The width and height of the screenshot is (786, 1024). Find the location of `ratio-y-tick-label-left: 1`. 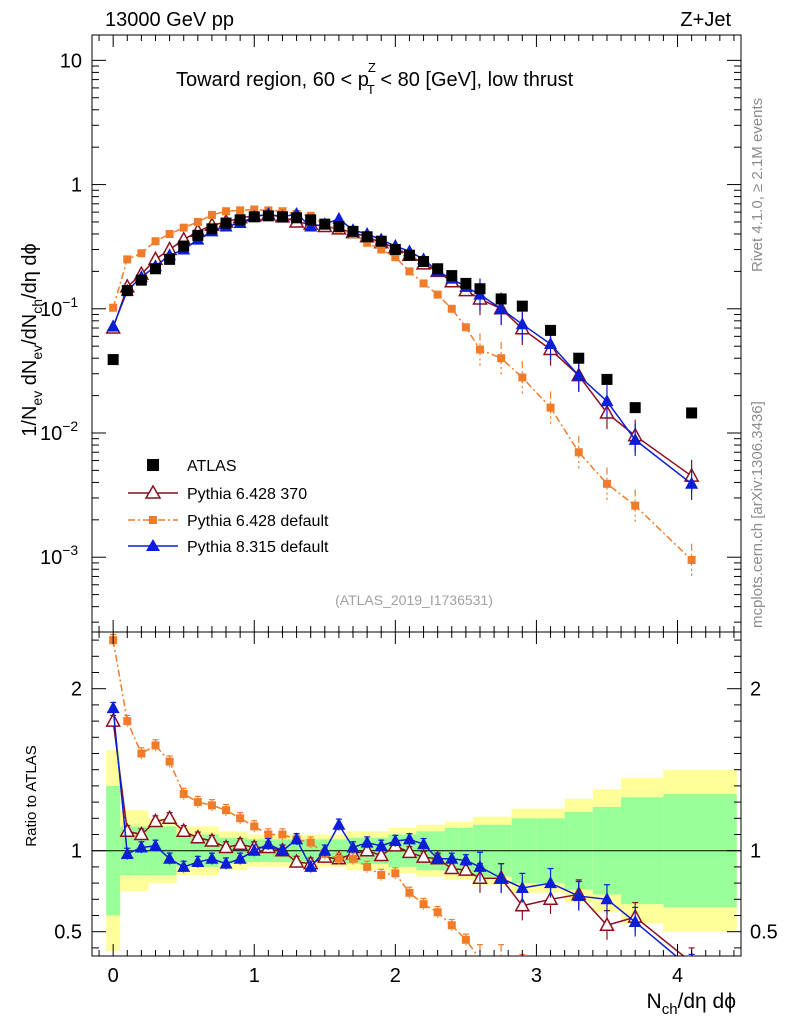

ratio-y-tick-label-left: 1 is located at coordinates (76, 852).